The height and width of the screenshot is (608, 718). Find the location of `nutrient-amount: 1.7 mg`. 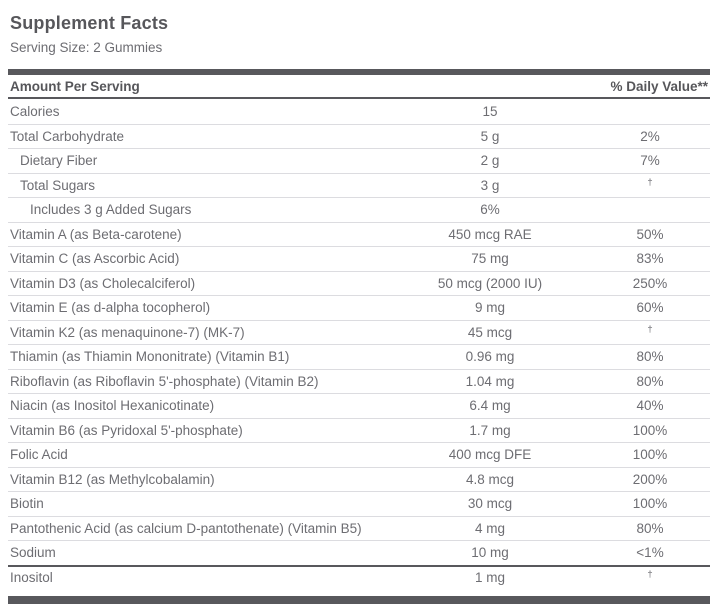

nutrient-amount: 1.7 mg is located at coordinates (490, 430).